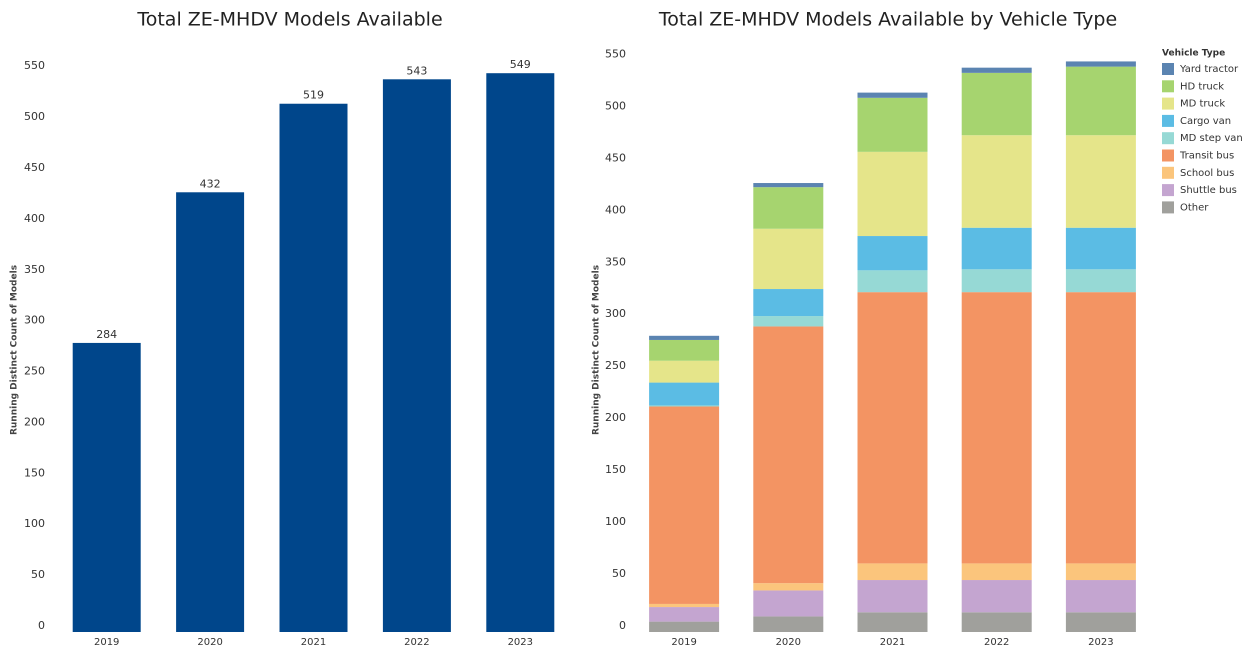  What do you see at coordinates (1208, 190) in the screenshot?
I see `legend-label: Shuttle bus` at bounding box center [1208, 190].